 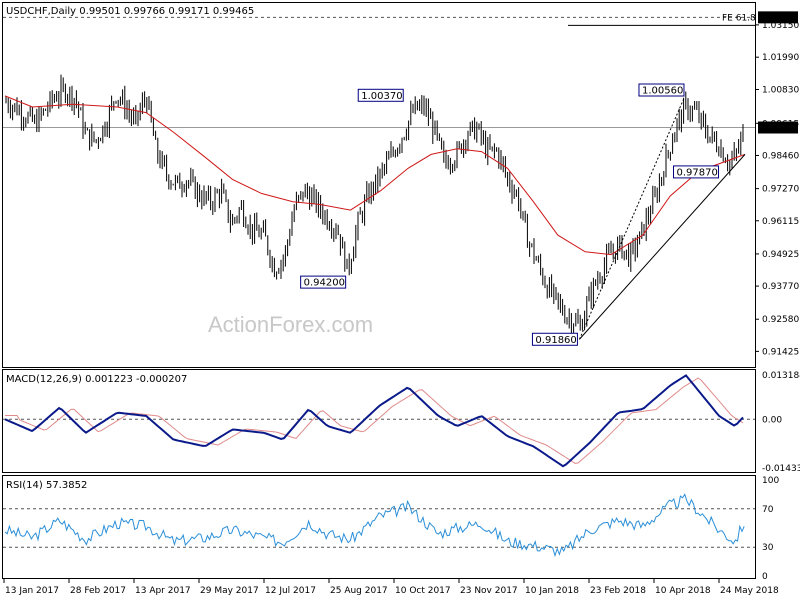 I want to click on main-y-tick: 0.98460, so click(x=780, y=156).